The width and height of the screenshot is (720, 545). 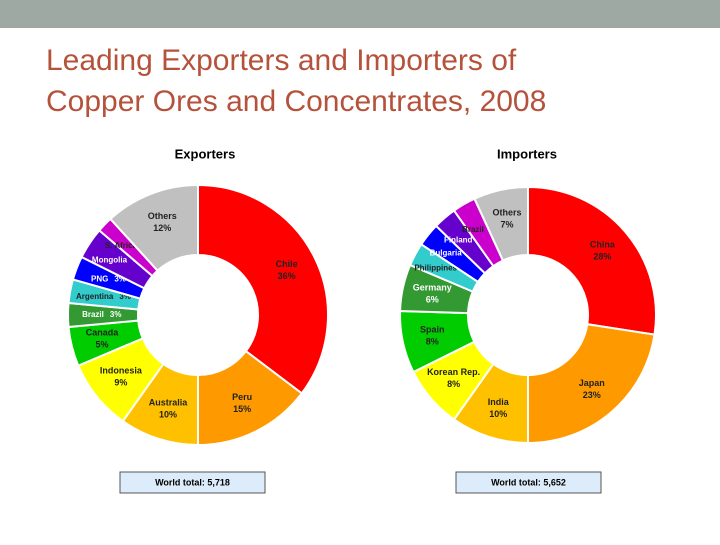 I want to click on slice-label: Canada, so click(x=103, y=333).